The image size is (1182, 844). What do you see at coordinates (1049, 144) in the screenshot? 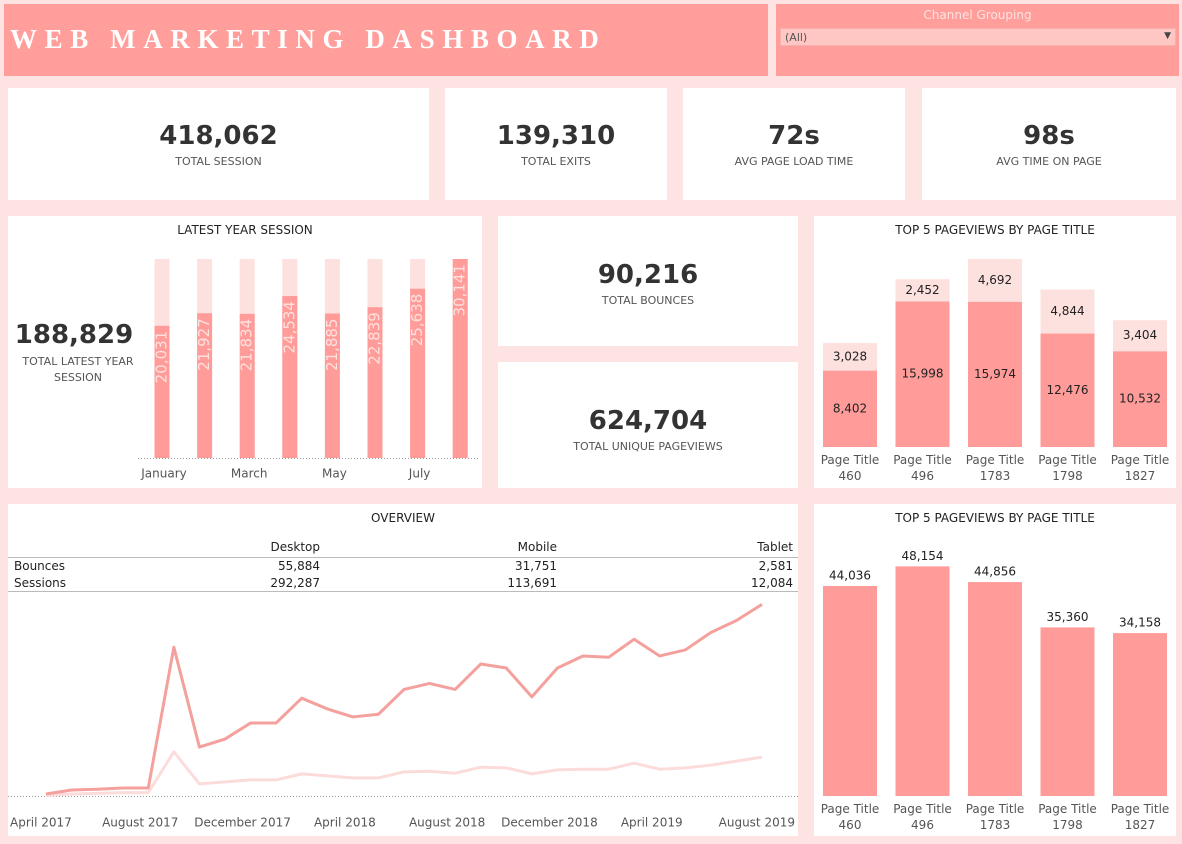
I see `kpi-card: 98s AVG TIME ON PAGE` at bounding box center [1049, 144].